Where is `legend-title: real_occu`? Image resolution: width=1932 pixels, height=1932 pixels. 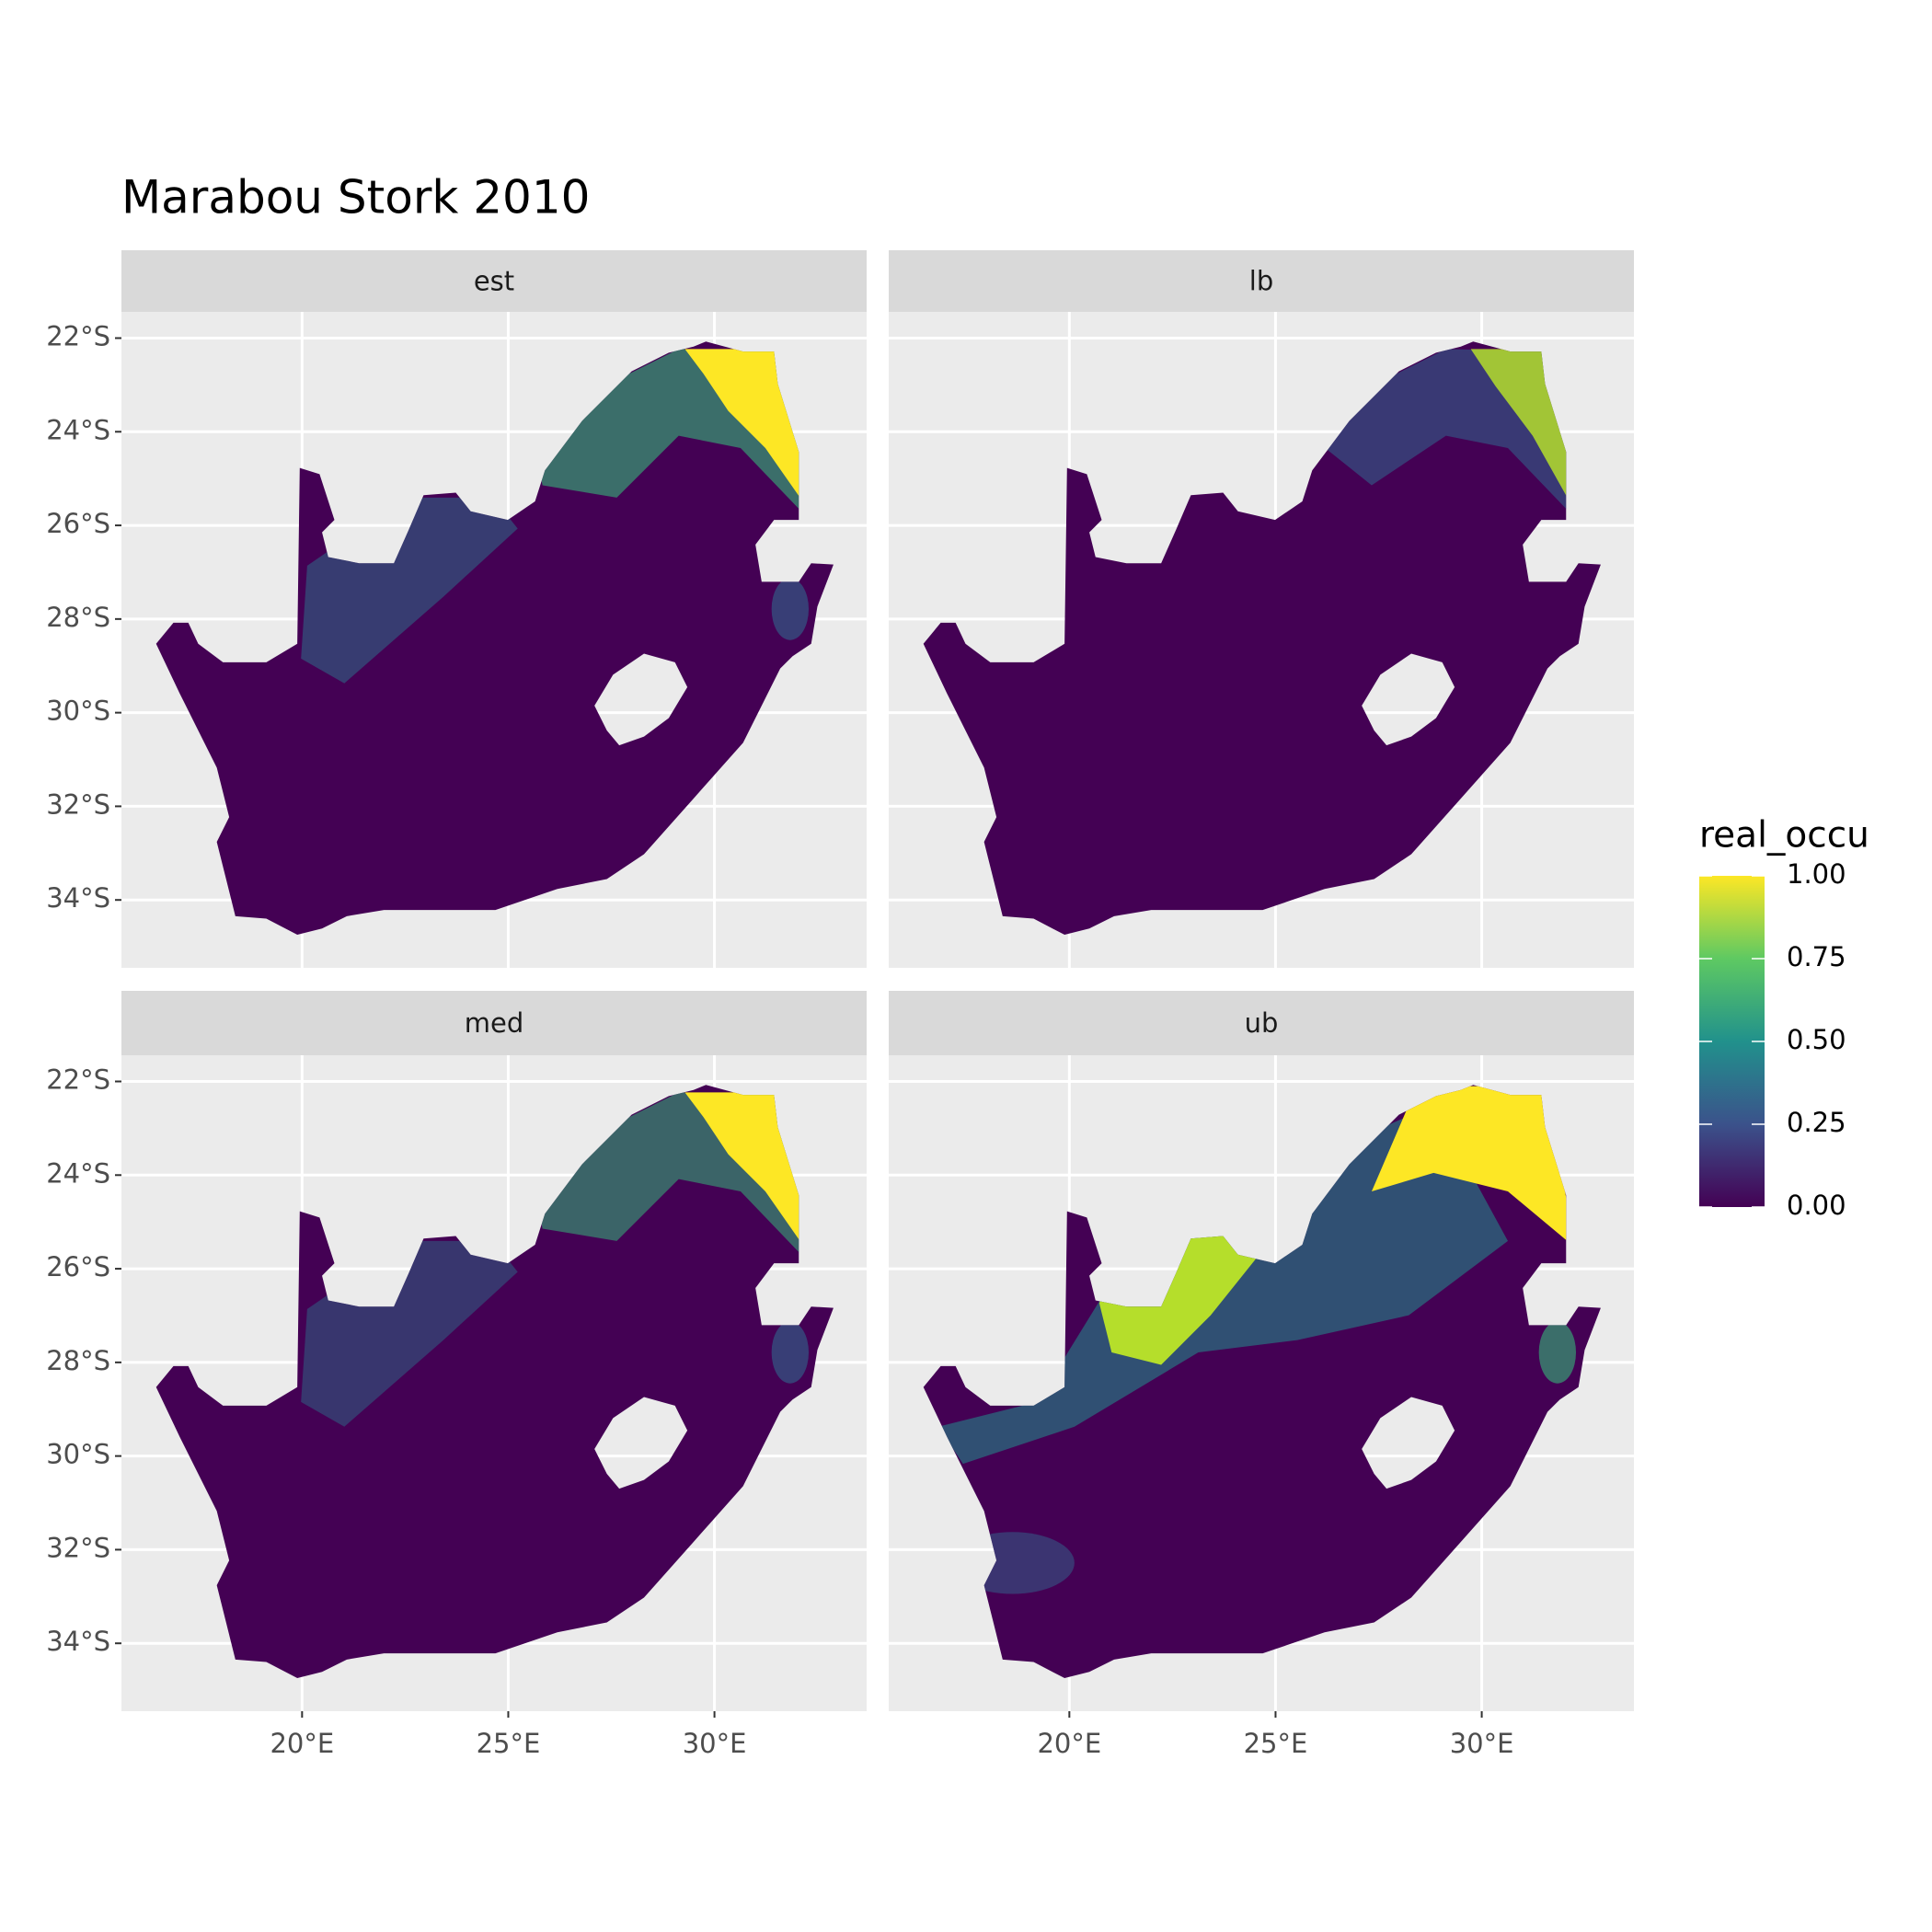 legend-title: real_occu is located at coordinates (1784, 836).